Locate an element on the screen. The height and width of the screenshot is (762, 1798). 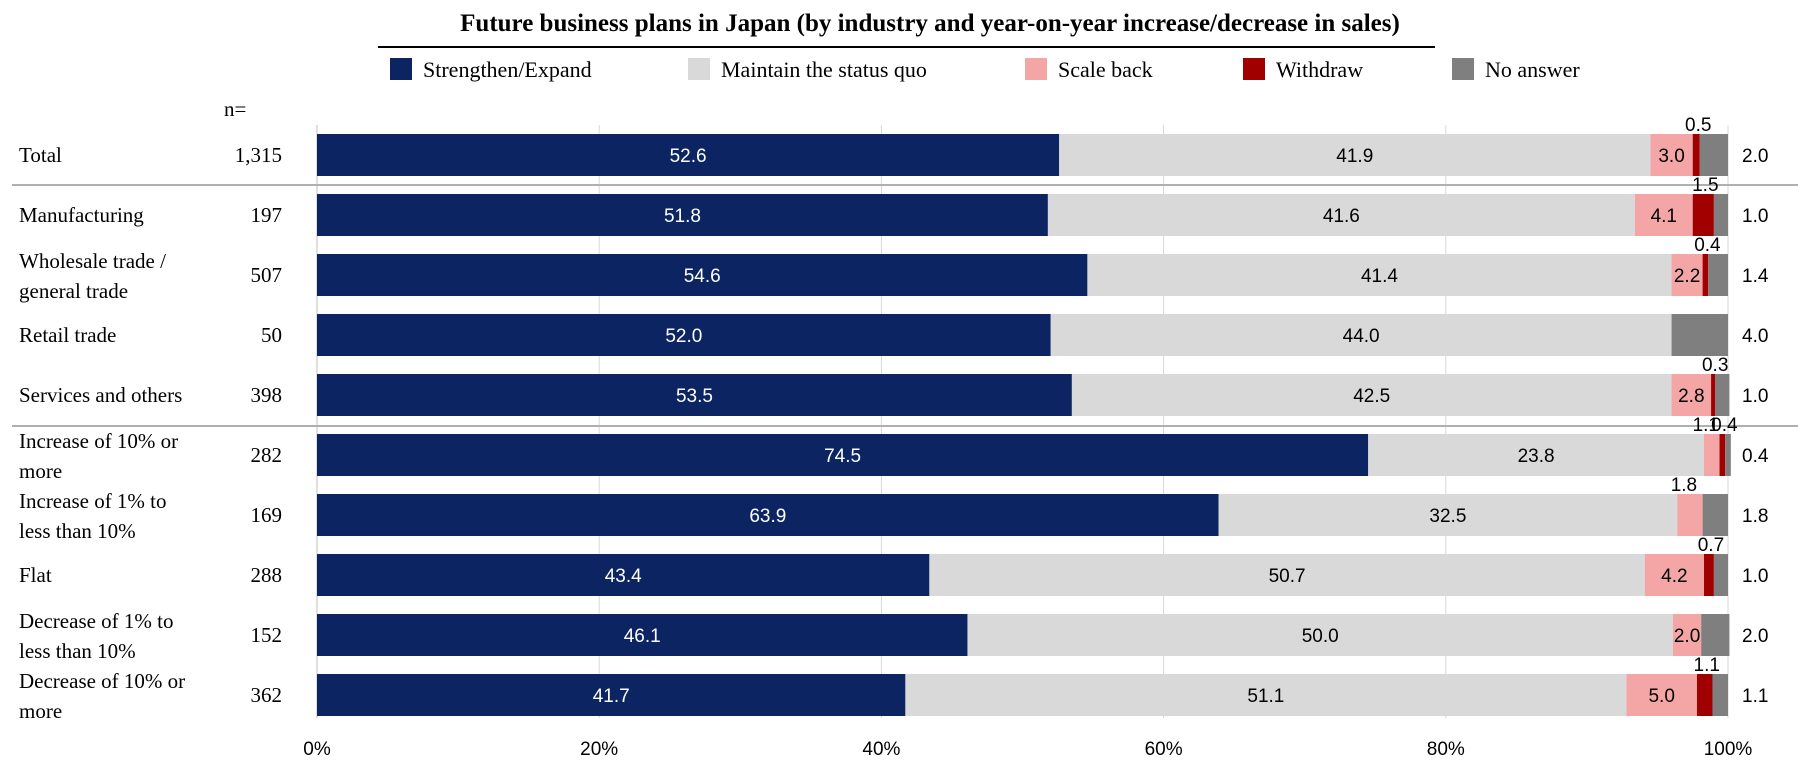
bar-r1-s2 is located at coordinates (1663, 215).